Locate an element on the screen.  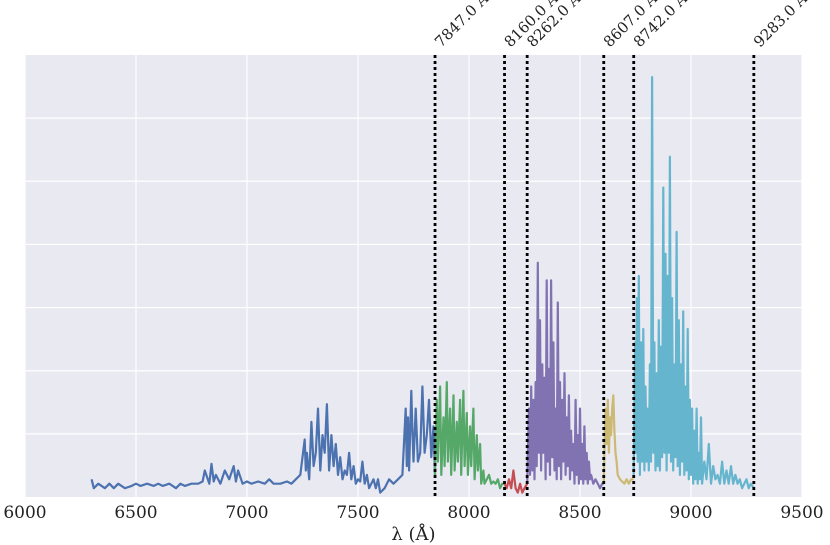
x-axis-label: λ (Å) is located at coordinates (413, 534).